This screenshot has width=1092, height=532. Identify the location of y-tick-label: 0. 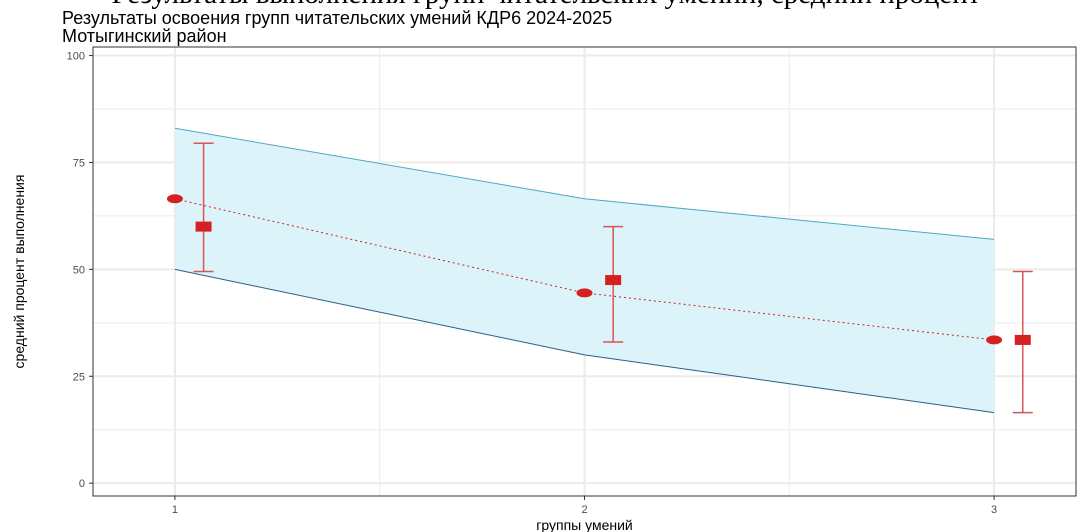
(82, 484).